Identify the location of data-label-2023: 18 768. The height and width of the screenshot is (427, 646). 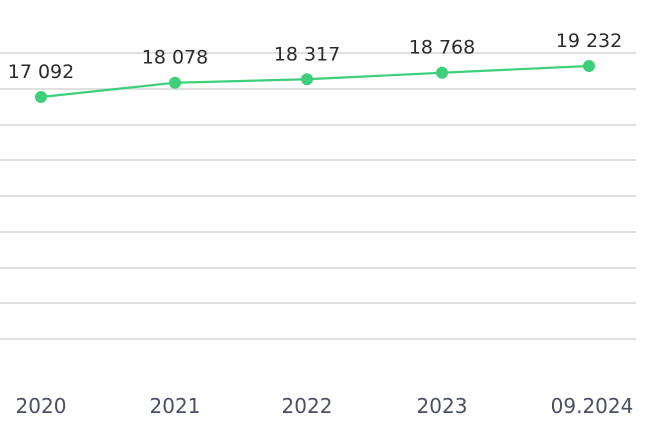
(442, 48).